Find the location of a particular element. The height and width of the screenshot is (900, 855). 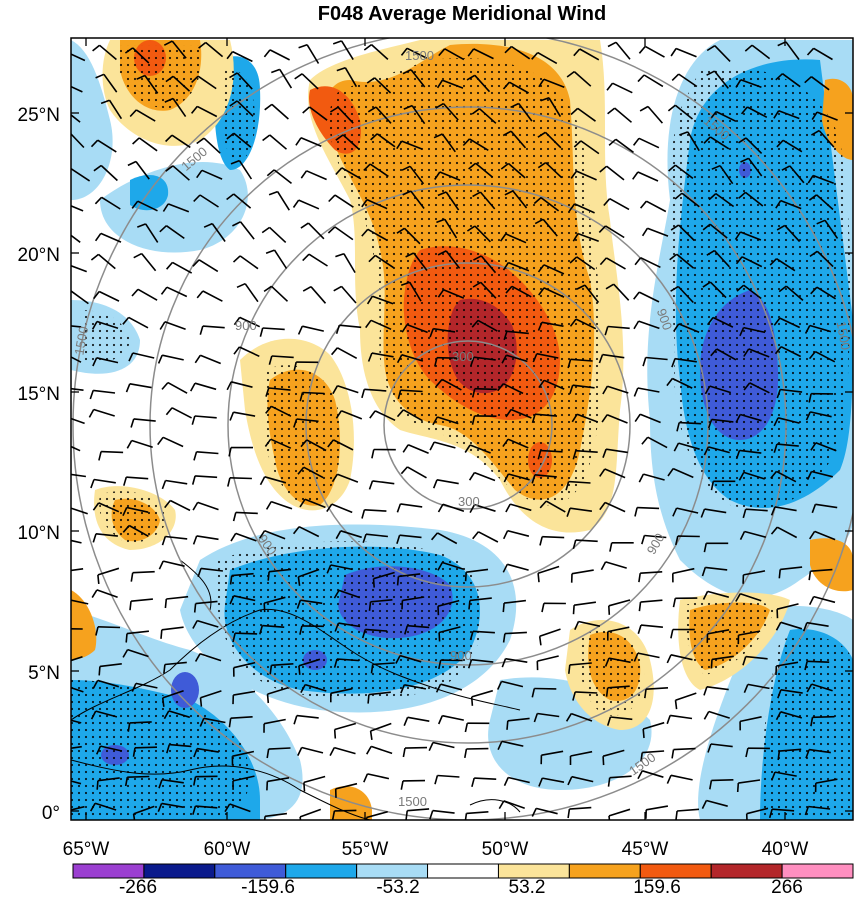

x-tick-label: 55°W is located at coordinates (365, 849).